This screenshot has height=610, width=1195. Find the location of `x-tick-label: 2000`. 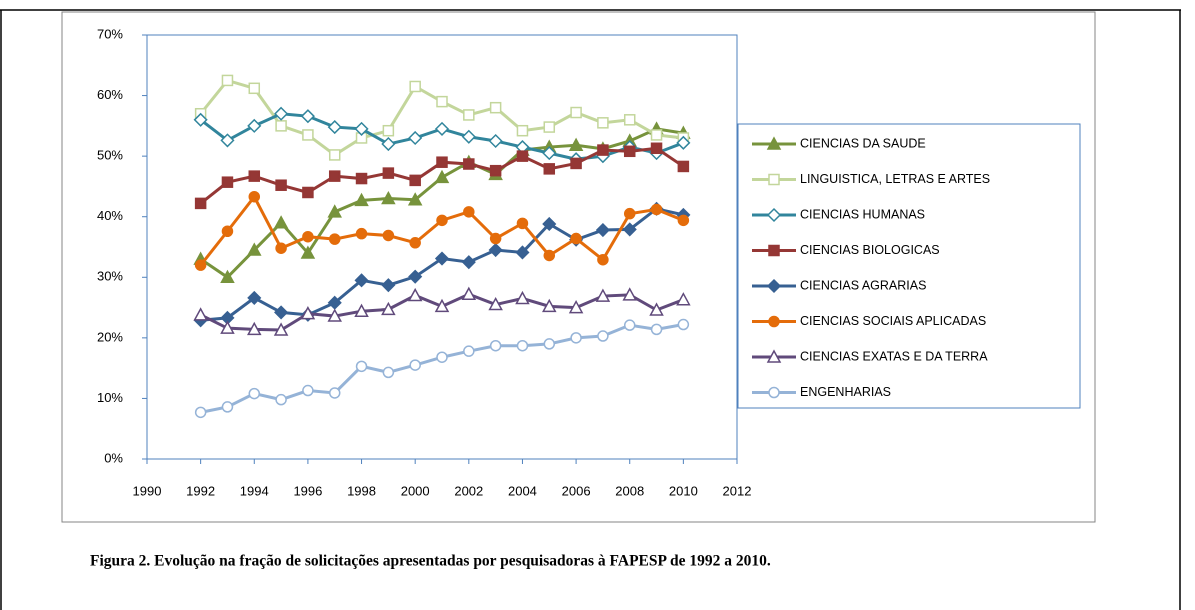

x-tick-label: 2000 is located at coordinates (415, 490).